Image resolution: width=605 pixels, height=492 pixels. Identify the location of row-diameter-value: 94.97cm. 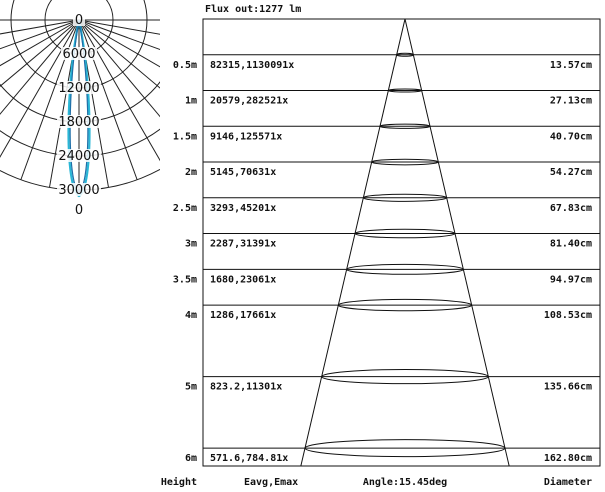
(571, 279).